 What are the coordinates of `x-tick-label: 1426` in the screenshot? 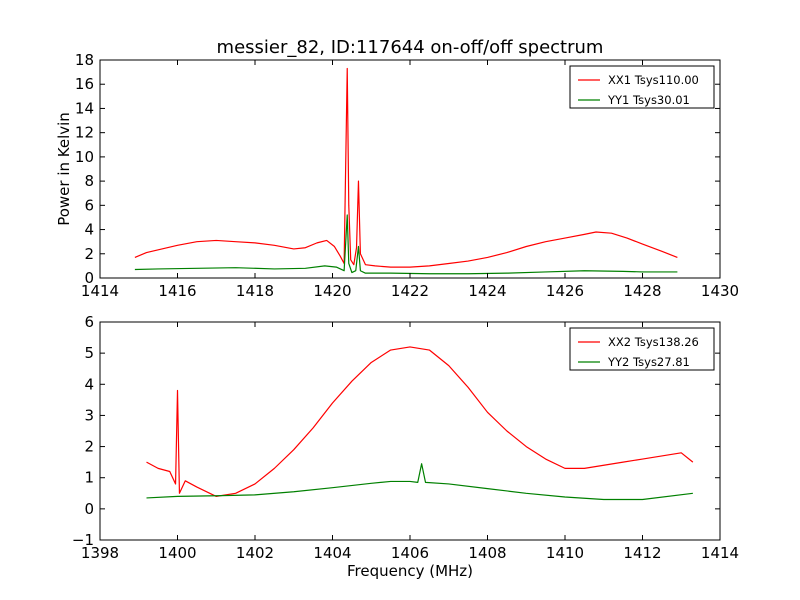 It's located at (565, 291).